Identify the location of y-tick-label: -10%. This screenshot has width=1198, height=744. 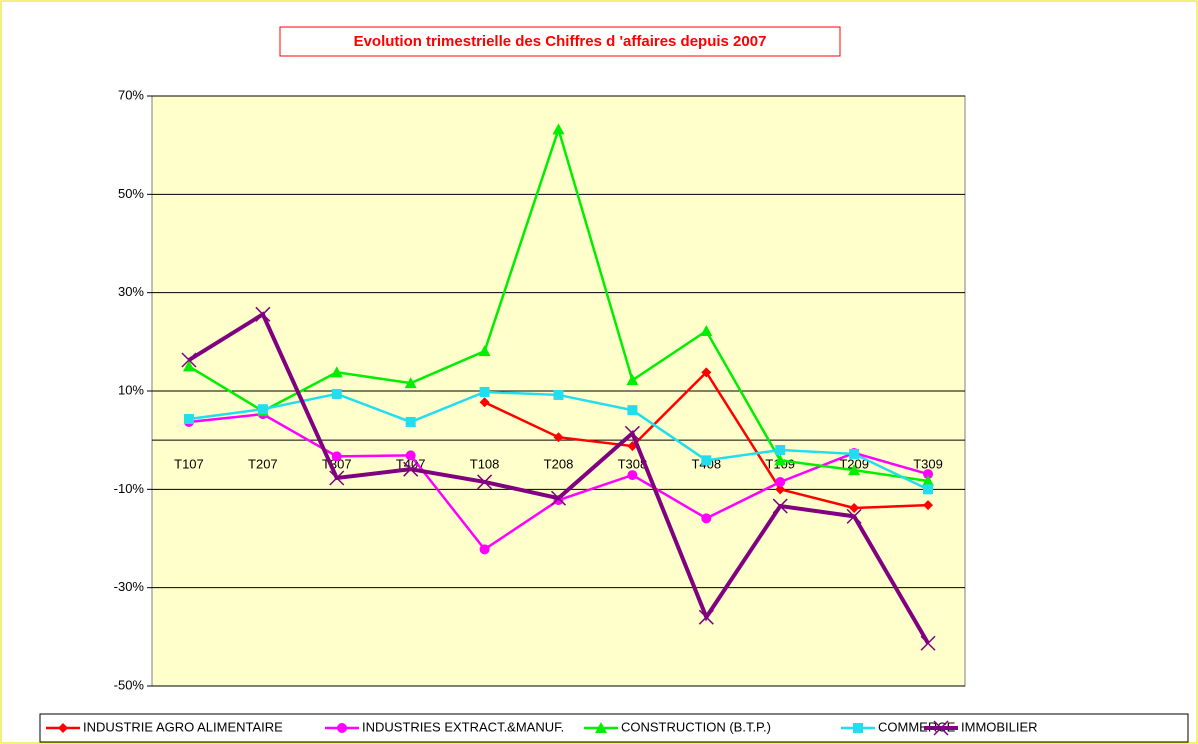
(129, 488).